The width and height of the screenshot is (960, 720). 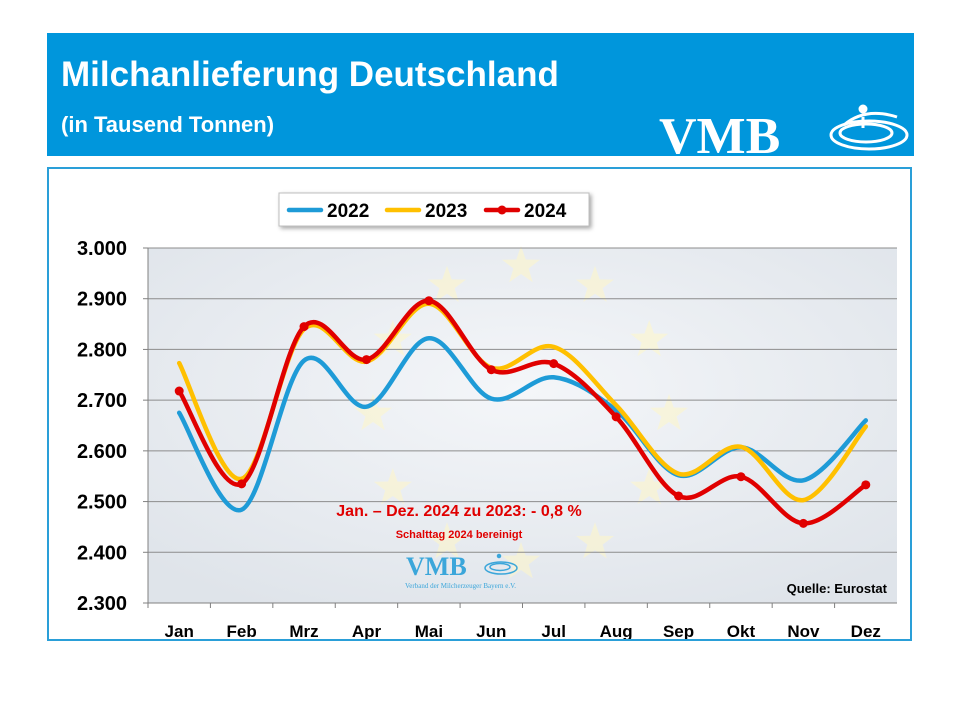 What do you see at coordinates (102, 604) in the screenshot?
I see `y-tick-label: 2.300` at bounding box center [102, 604].